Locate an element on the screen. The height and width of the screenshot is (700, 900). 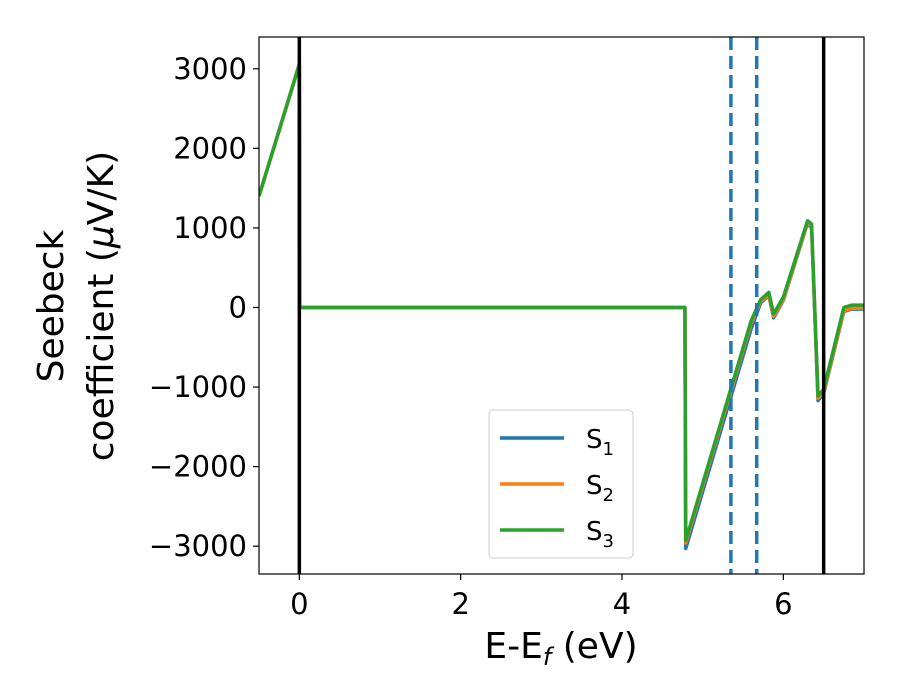
x-axis: 0 2 4 6 is located at coordinates (541, 597).